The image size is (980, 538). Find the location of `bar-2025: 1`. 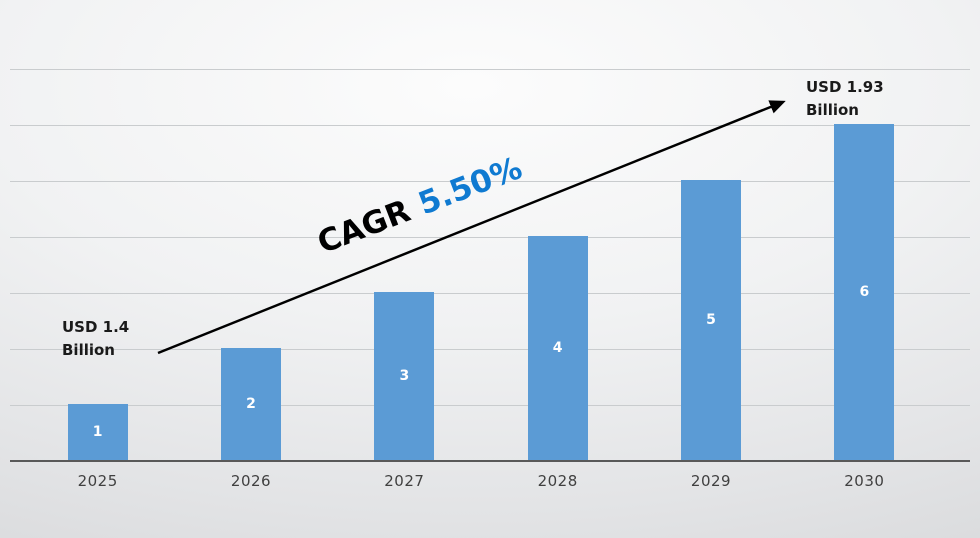

bar-2025: 1 is located at coordinates (97, 432).